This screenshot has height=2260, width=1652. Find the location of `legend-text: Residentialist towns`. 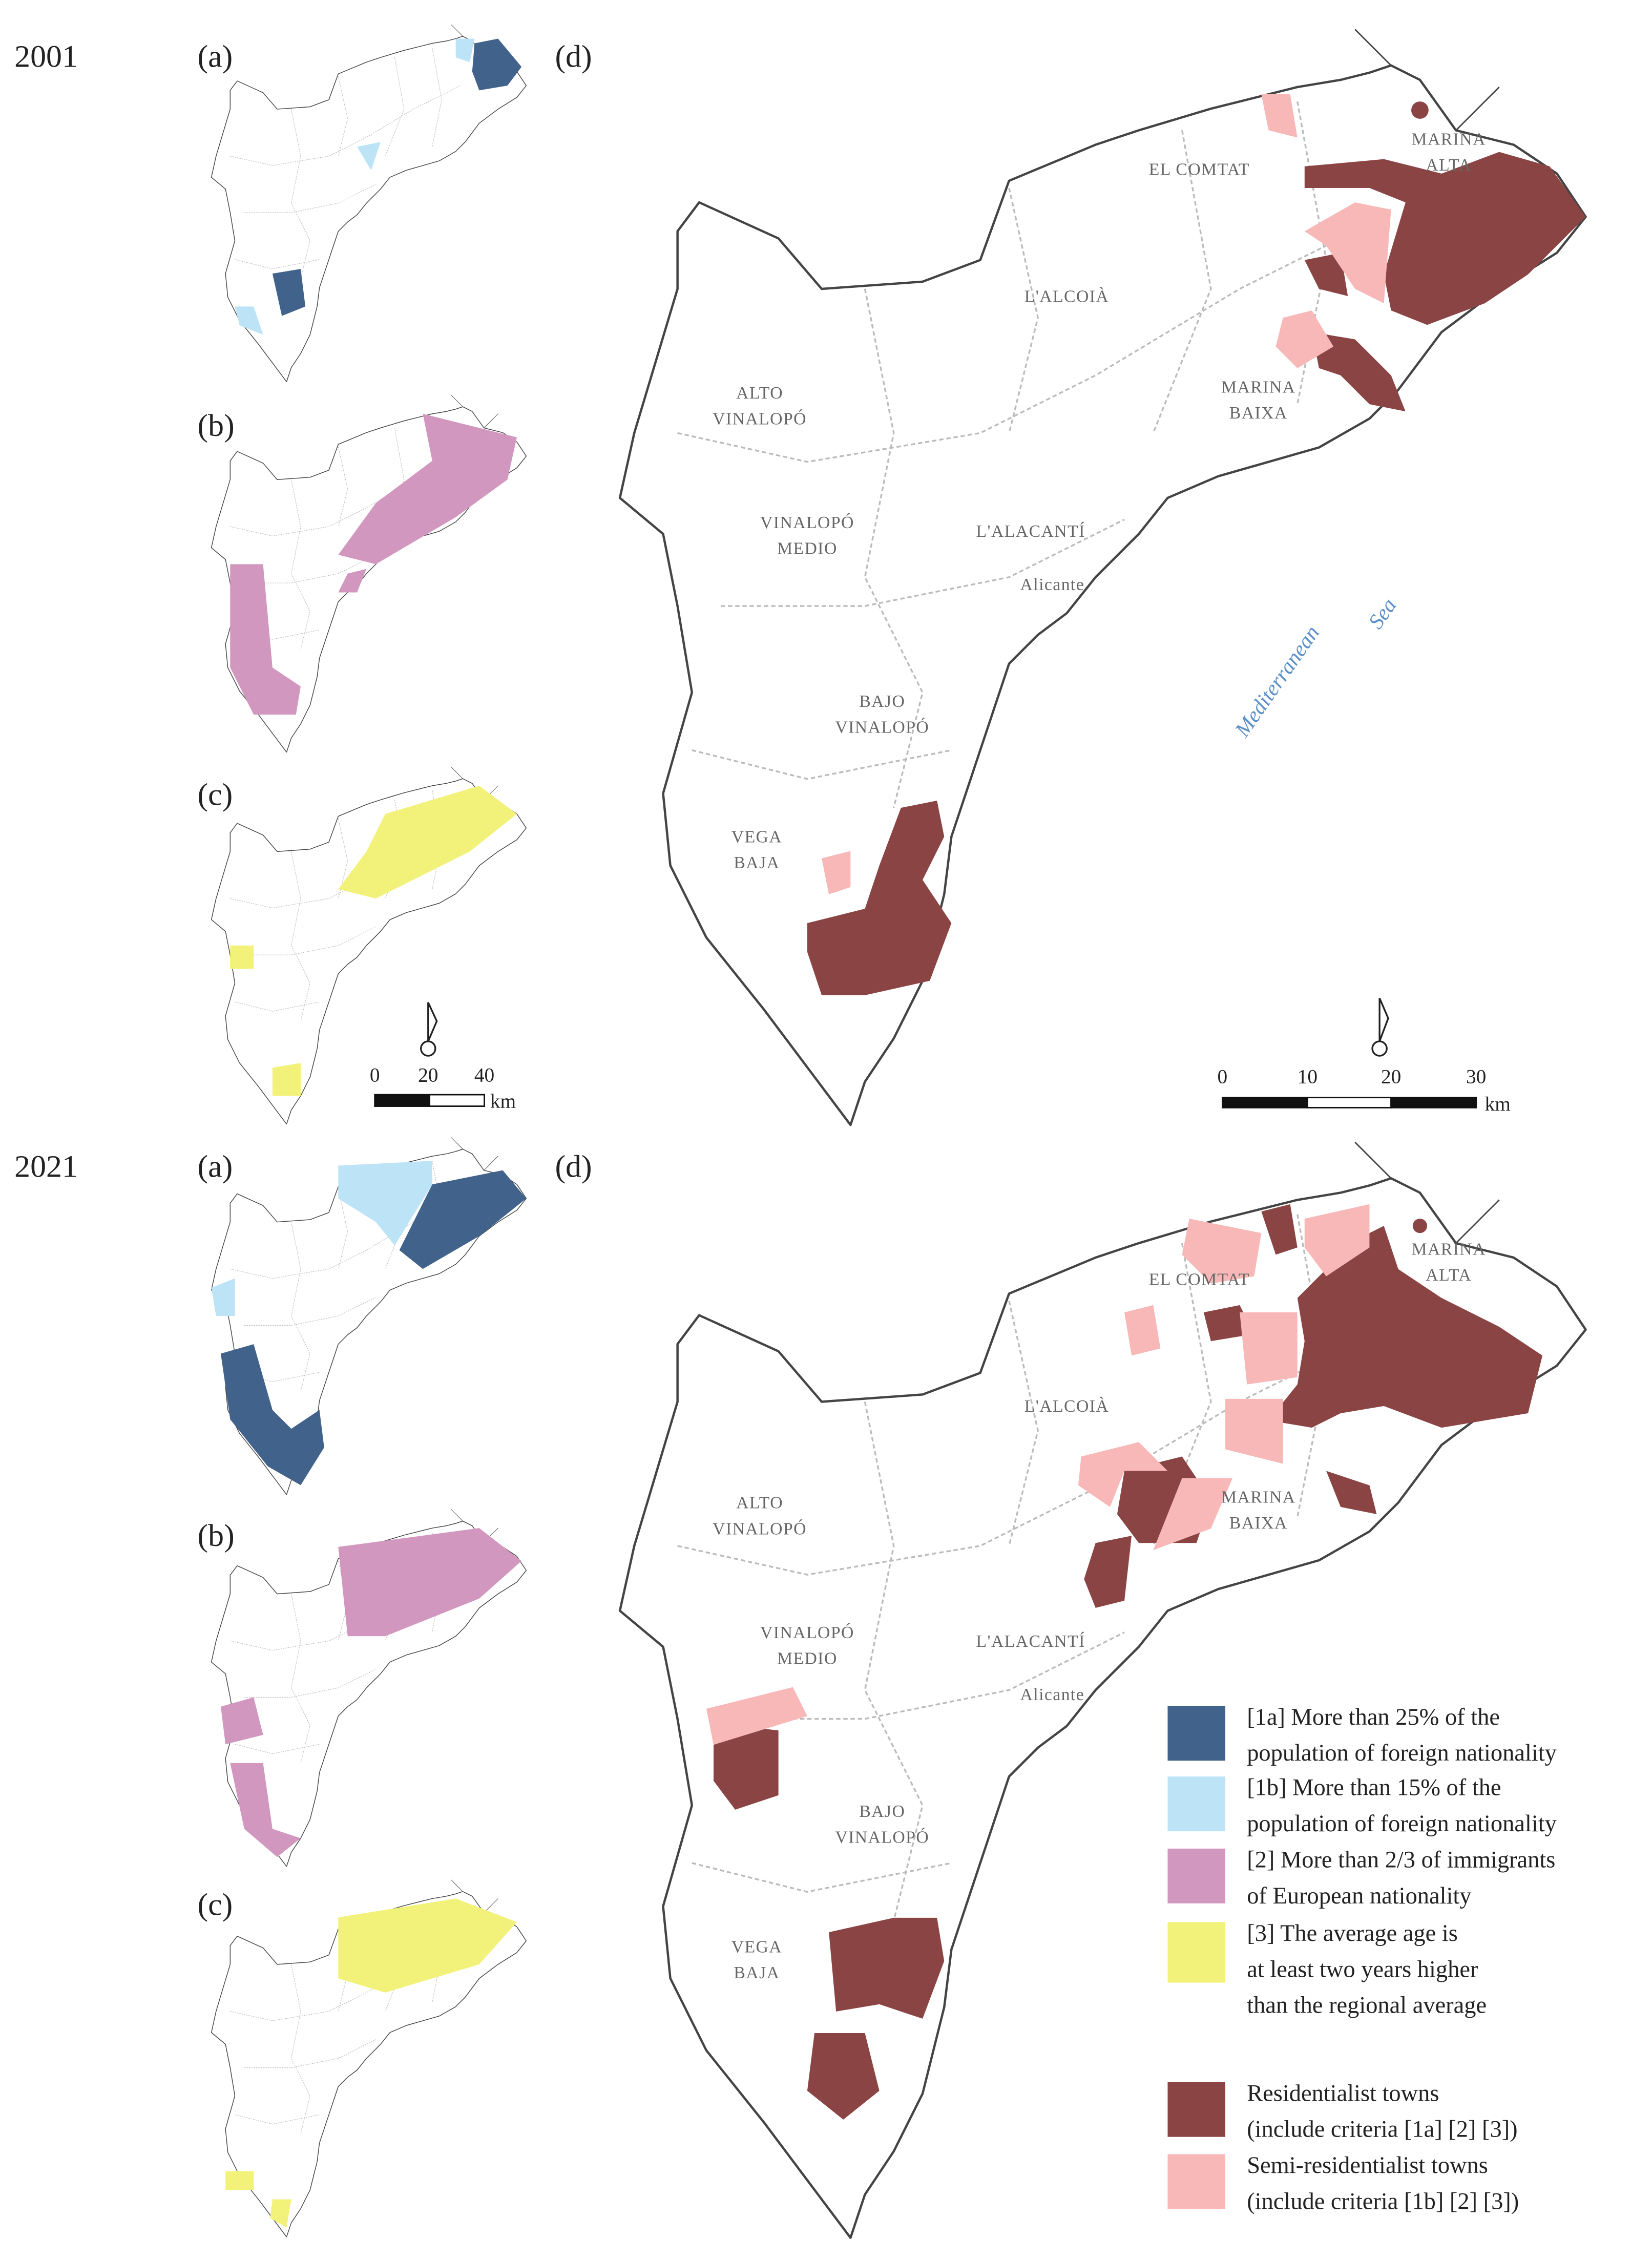

legend-text: Residentialist towns is located at coordinates (1343, 2093).